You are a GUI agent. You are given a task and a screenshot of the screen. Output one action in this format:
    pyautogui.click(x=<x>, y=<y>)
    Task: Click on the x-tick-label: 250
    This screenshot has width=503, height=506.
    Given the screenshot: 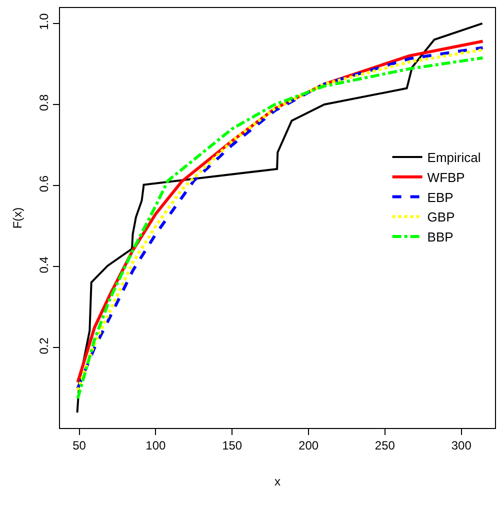 What is the action you would take?
    pyautogui.click(x=385, y=445)
    